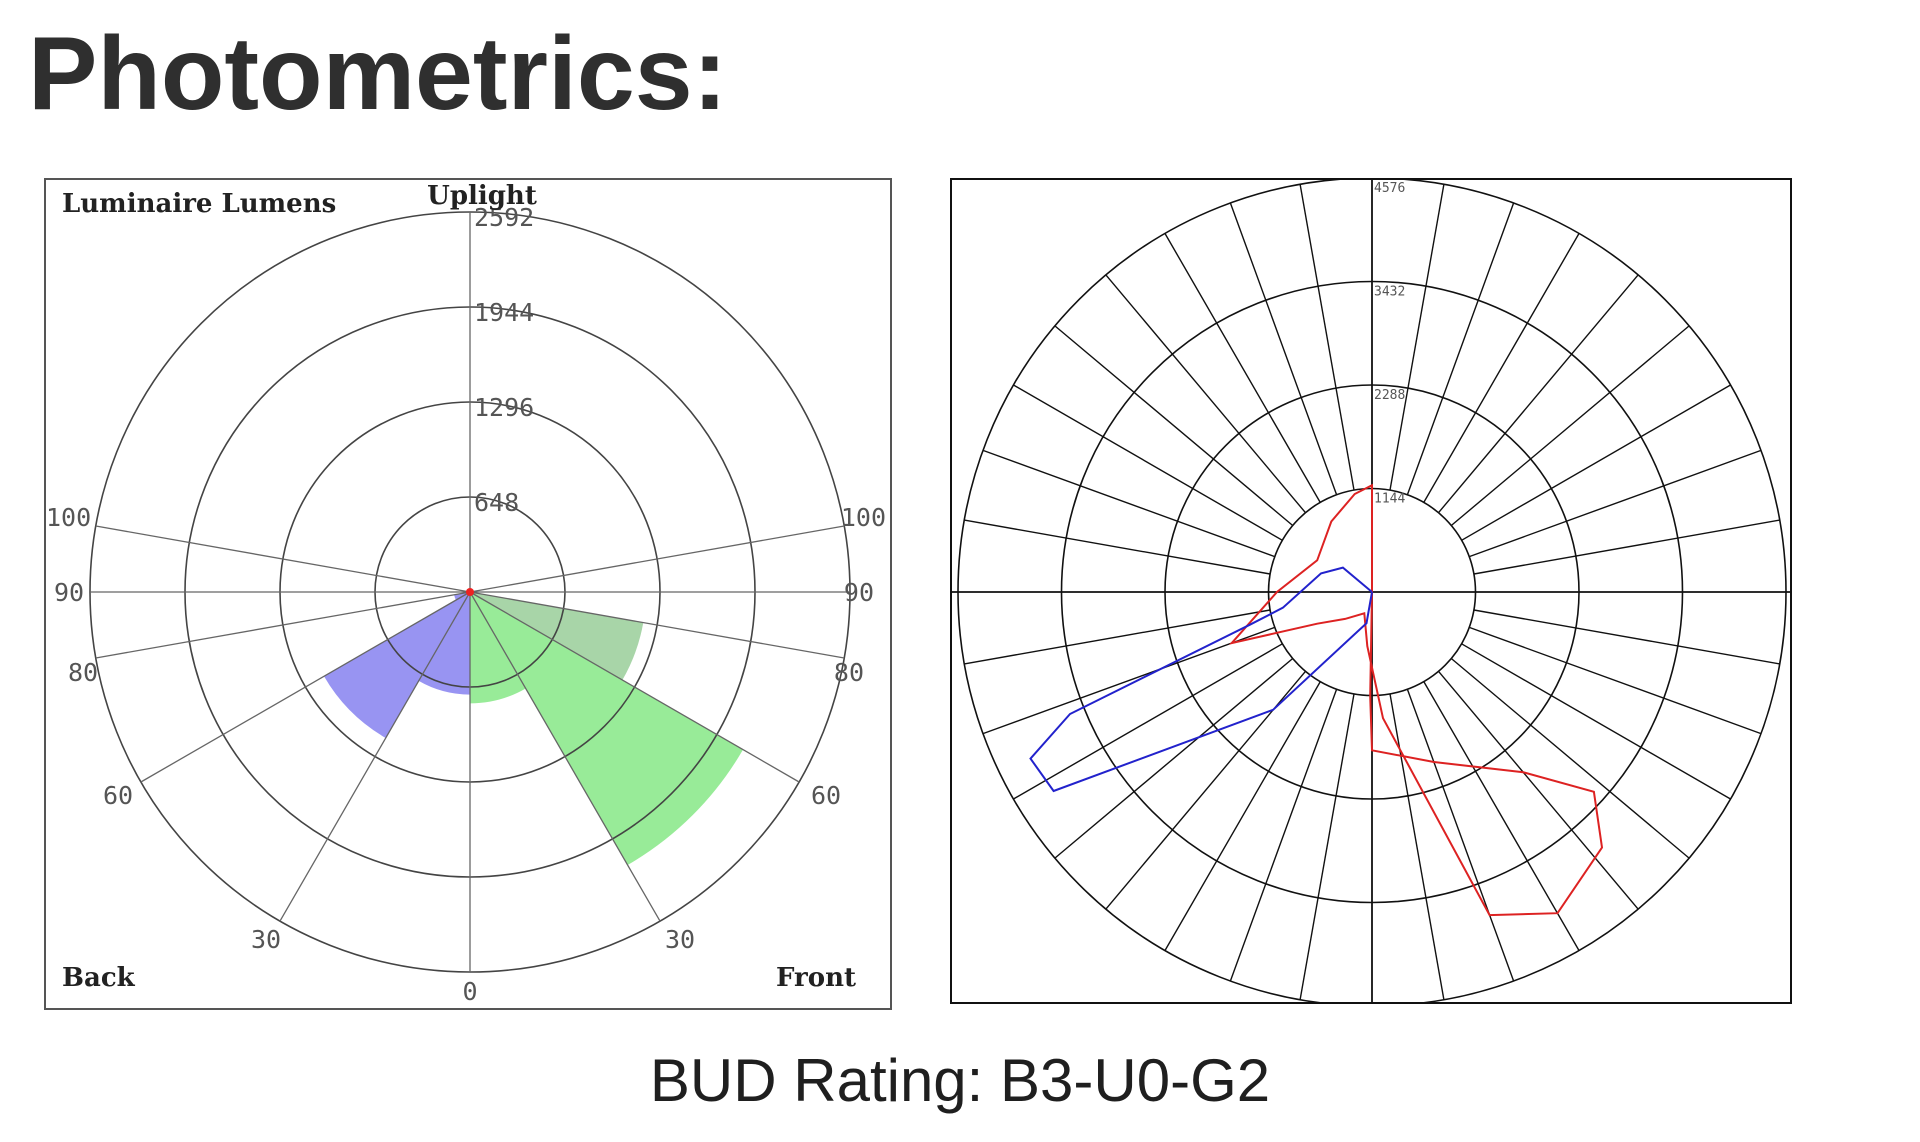 The image size is (1920, 1142). I want to click on back-label: Back, so click(99, 978).